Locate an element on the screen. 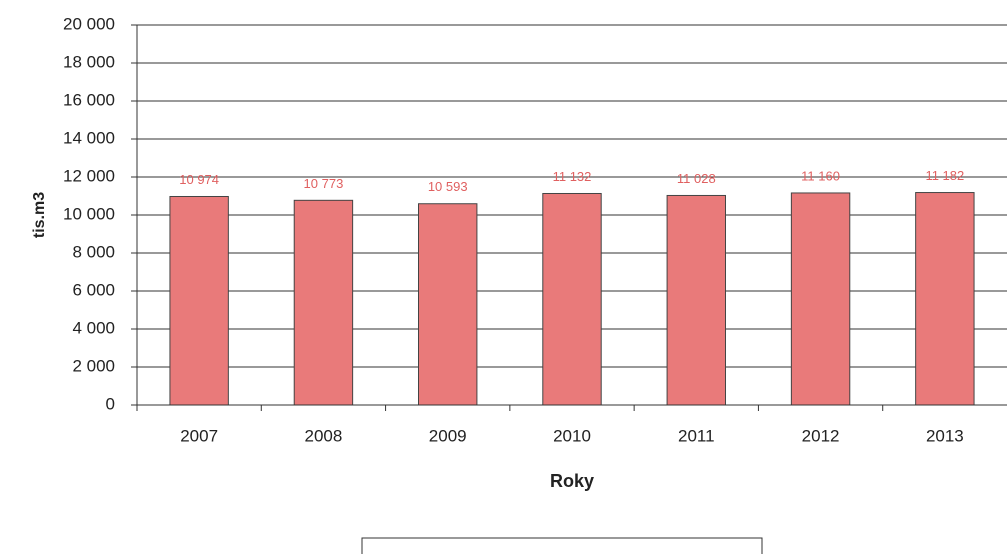 This screenshot has height=554, width=1007. data-label: 10 593 is located at coordinates (448, 186).